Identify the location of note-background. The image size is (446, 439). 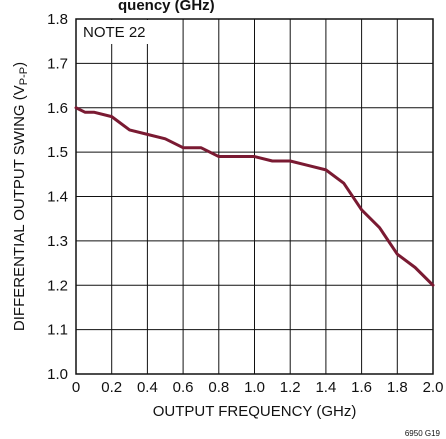
(122, 32).